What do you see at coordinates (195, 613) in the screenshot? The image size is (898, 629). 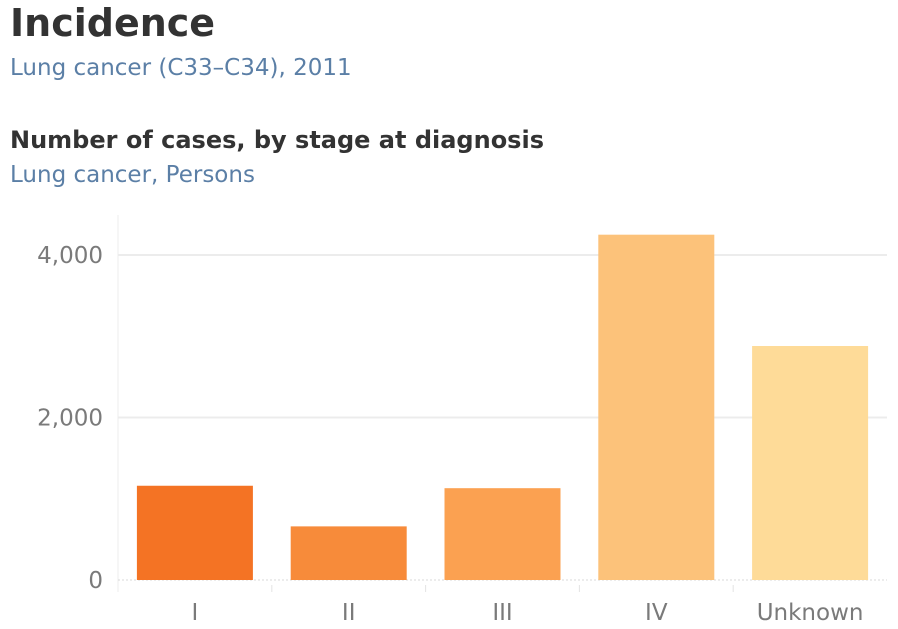 I see `x-tick-label: I` at bounding box center [195, 613].